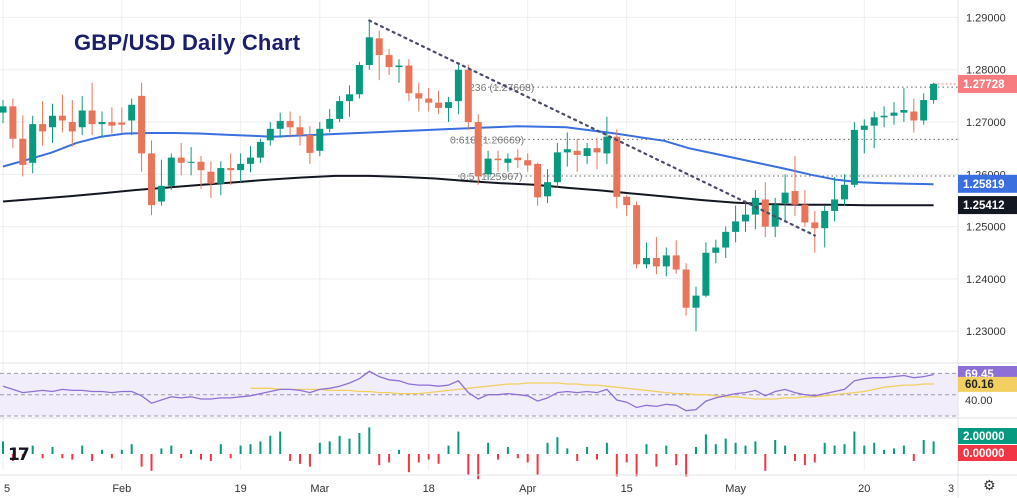 The height and width of the screenshot is (498, 1017). Describe the element at coordinates (986, 123) in the screenshot. I see `y-tick-label: 1.27000` at that location.